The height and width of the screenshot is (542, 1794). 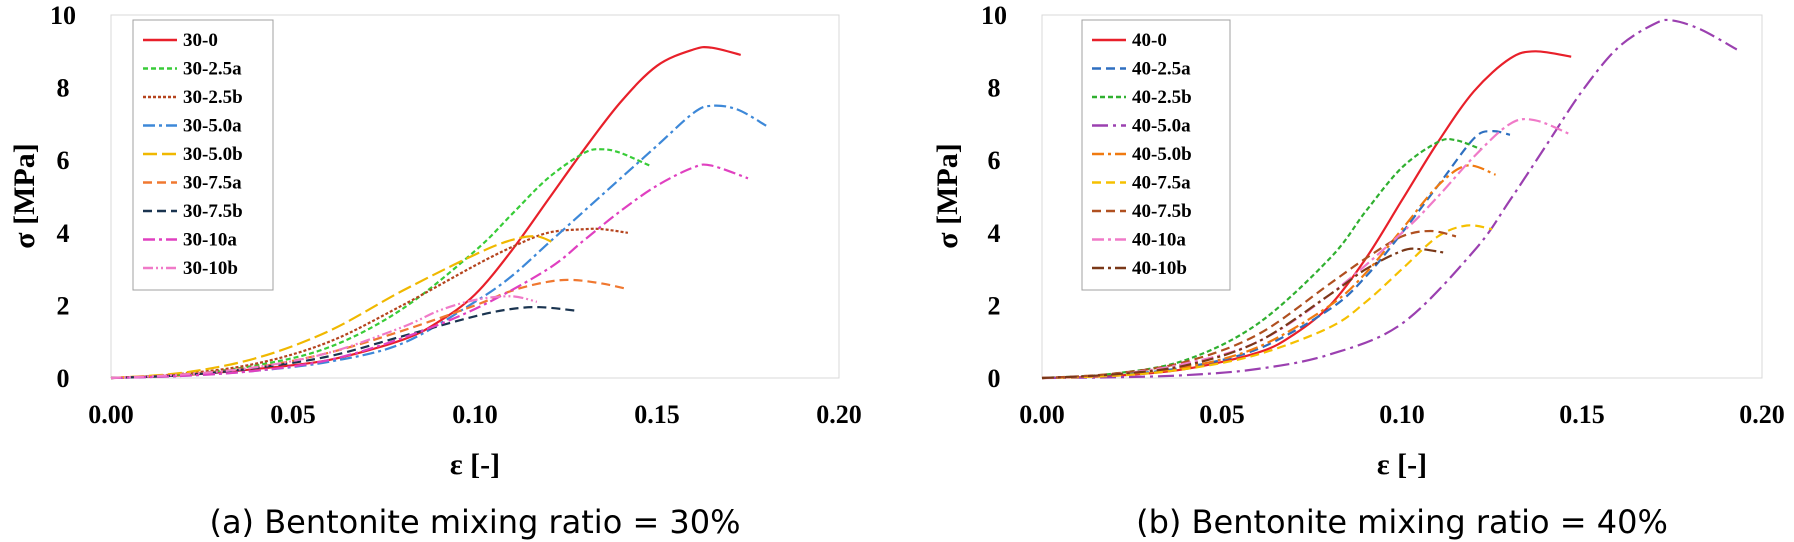 I want to click on legend-label-30-5.0b: 30-5.0b, so click(x=213, y=154).